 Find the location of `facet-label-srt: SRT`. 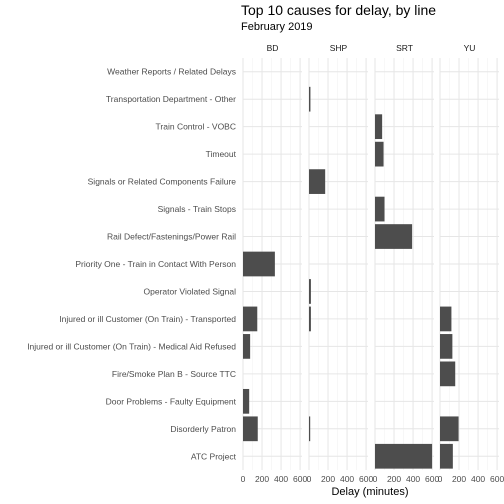

facet-label-srt: SRT is located at coordinates (404, 48).